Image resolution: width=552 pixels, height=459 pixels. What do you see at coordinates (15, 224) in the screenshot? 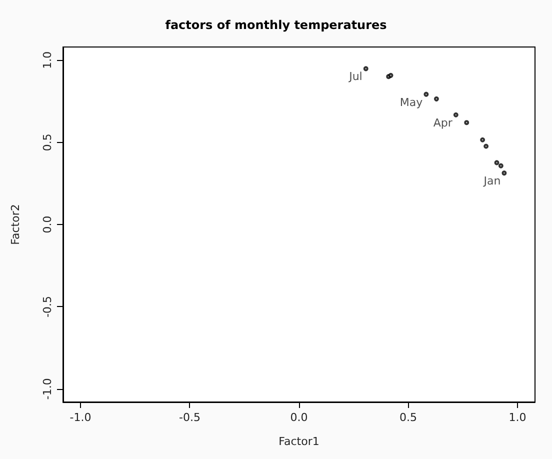
I see `y-axis-title: Factor2` at bounding box center [15, 224].